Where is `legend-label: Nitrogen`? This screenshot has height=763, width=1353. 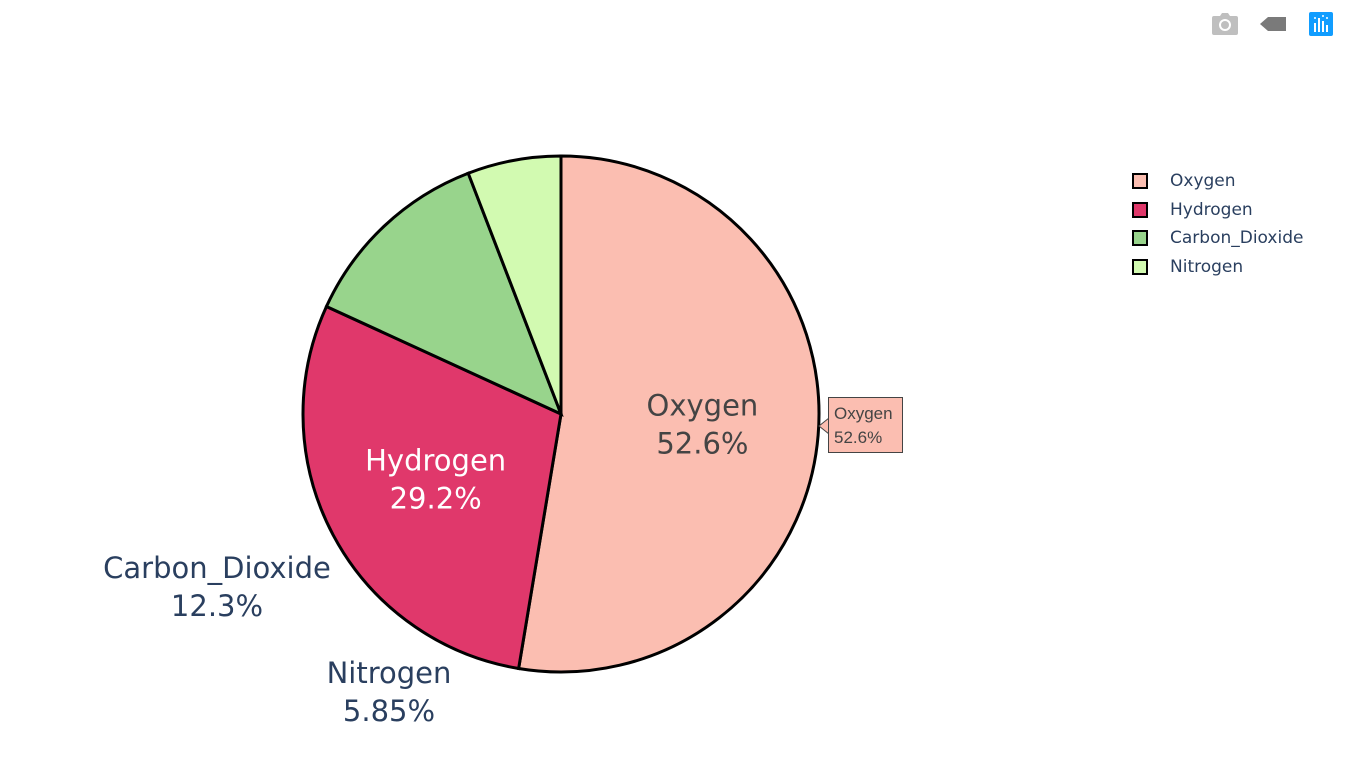 legend-label: Nitrogen is located at coordinates (1207, 266).